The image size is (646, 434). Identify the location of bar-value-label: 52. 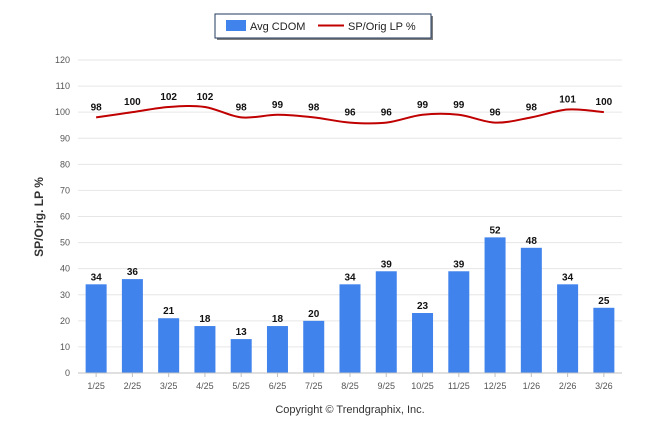
(496, 230).